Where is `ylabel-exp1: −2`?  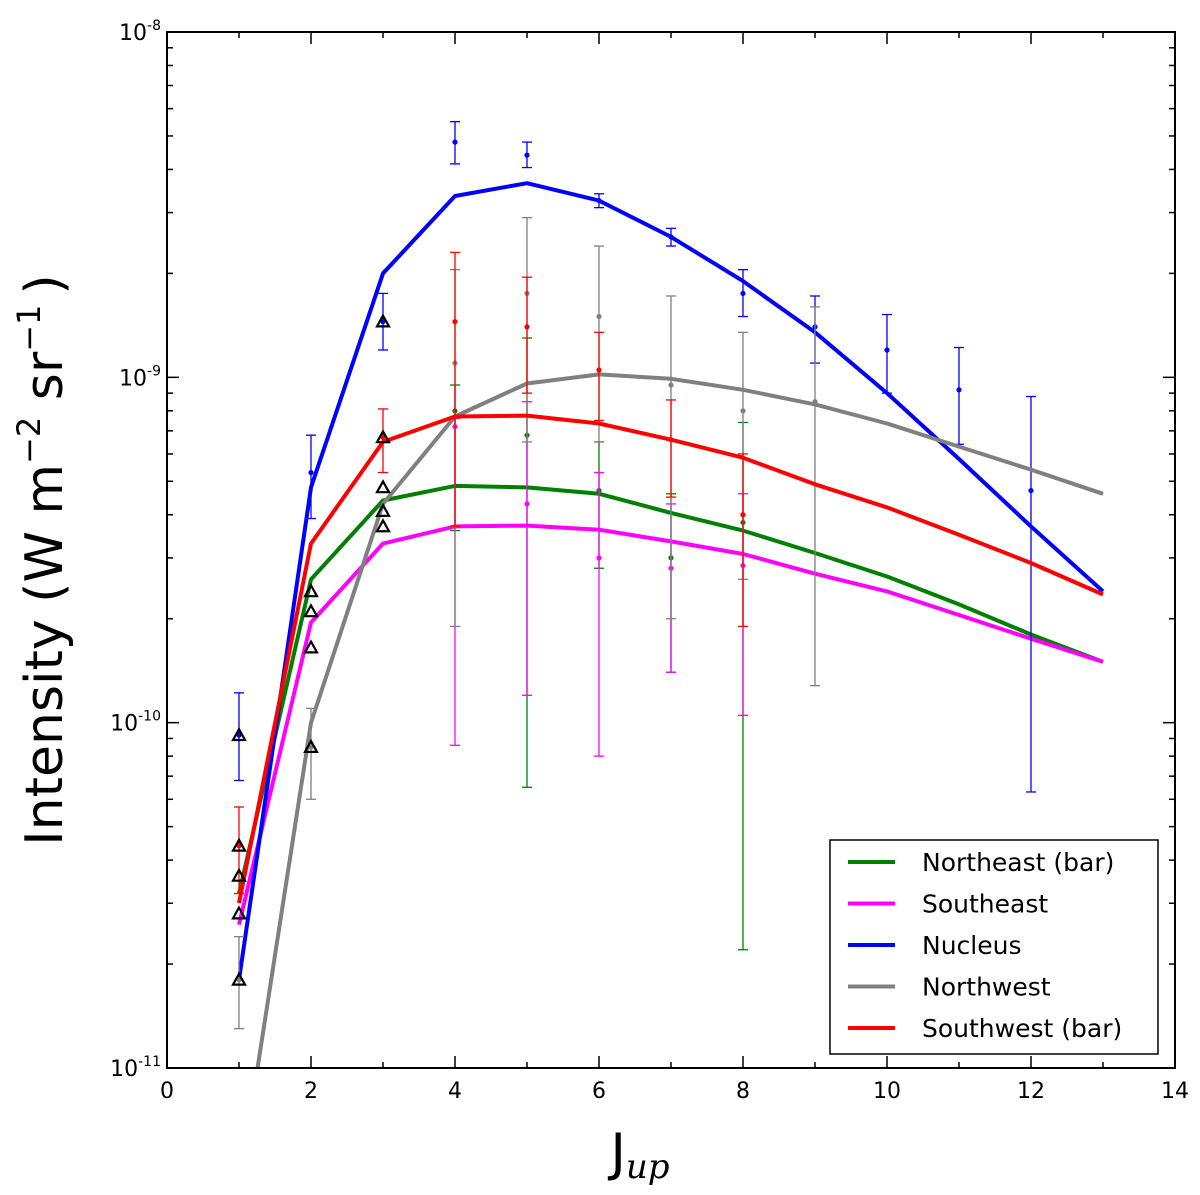
ylabel-exp1: −2 is located at coordinates (29, 440).